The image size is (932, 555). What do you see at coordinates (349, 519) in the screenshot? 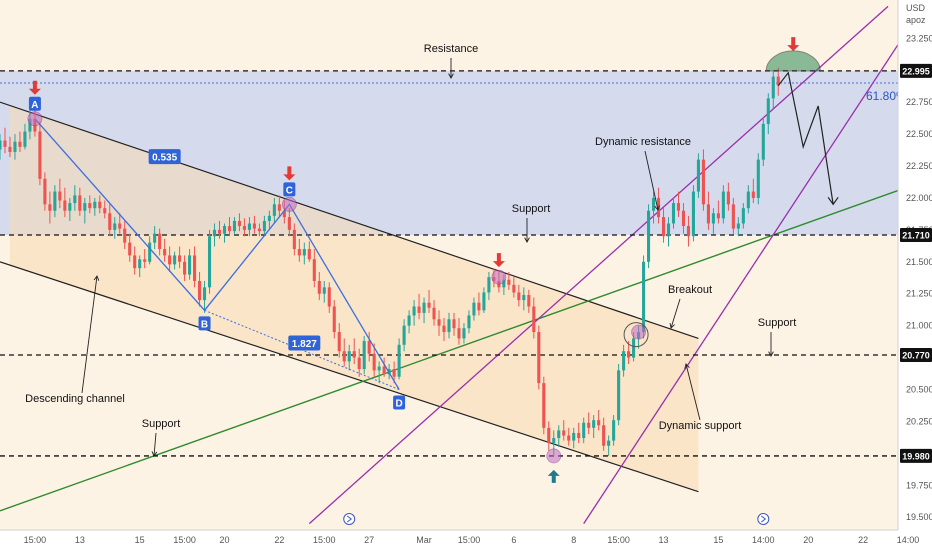
I see `event-icon-glyph` at bounding box center [349, 519].